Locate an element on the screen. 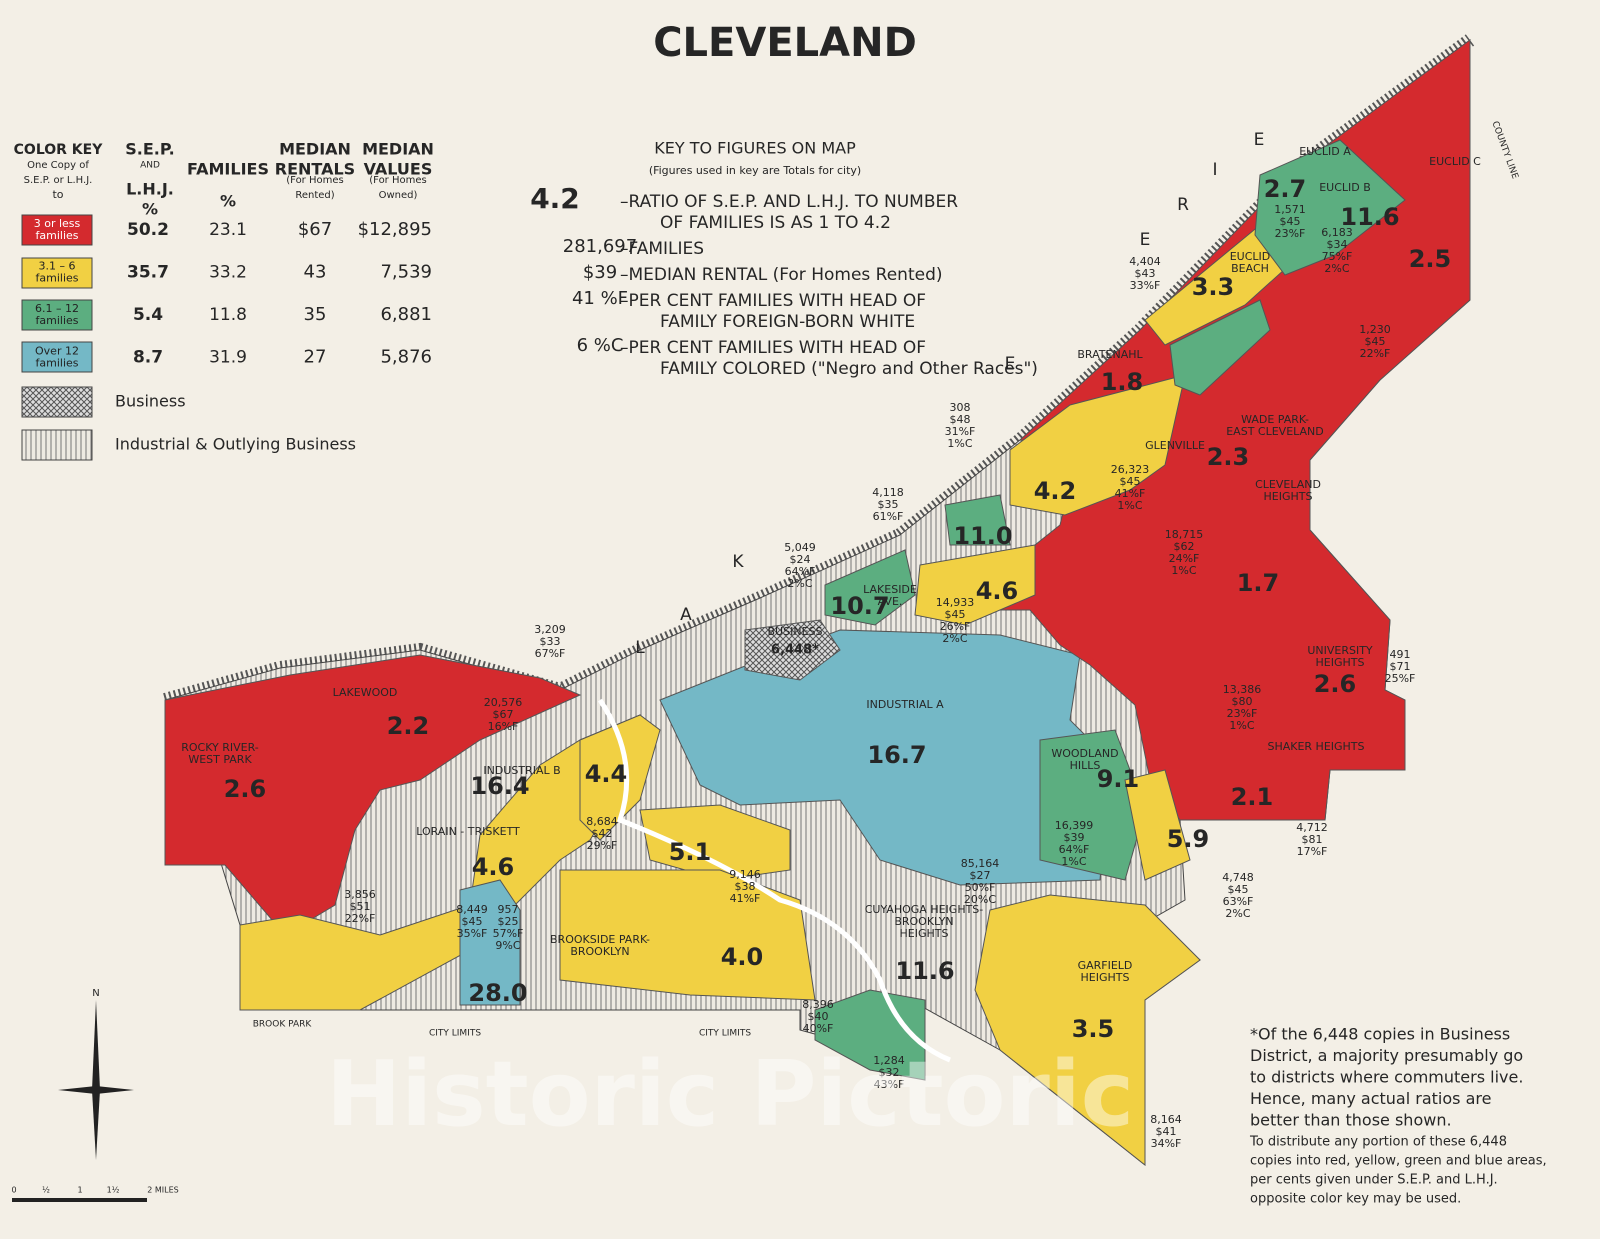  key-cell: 27 is located at coordinates (315, 357).